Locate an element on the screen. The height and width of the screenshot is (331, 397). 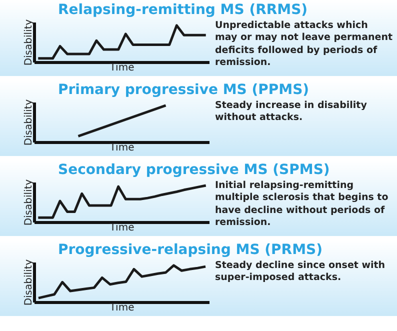
chart-title: Progressive-relapsing MS (PRMS) is located at coordinates (190, 250).